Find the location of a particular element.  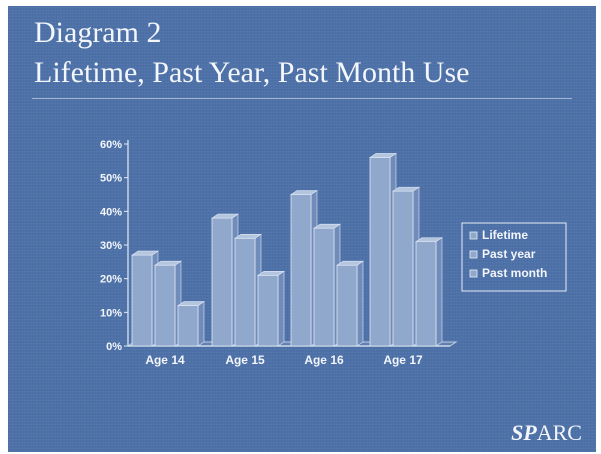

legend-label: Past year is located at coordinates (509, 254).